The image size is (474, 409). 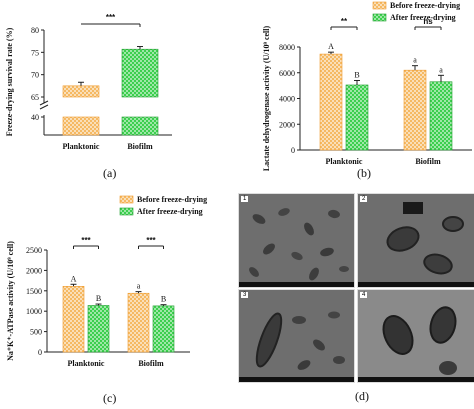 What do you see at coordinates (34, 311) in the screenshot?
I see `y-tick-label: 1000` at bounding box center [34, 311].